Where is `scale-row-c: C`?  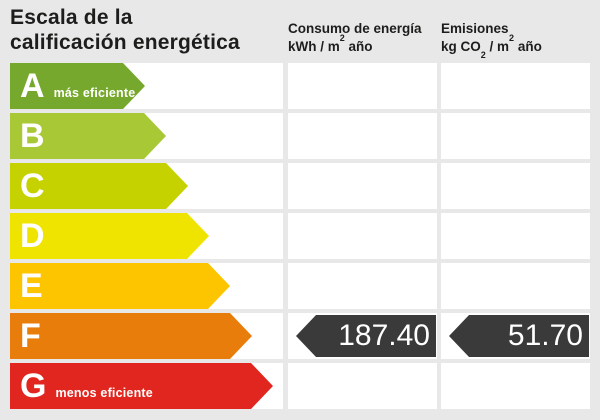
scale-row-c: C is located at coordinates (300, 186).